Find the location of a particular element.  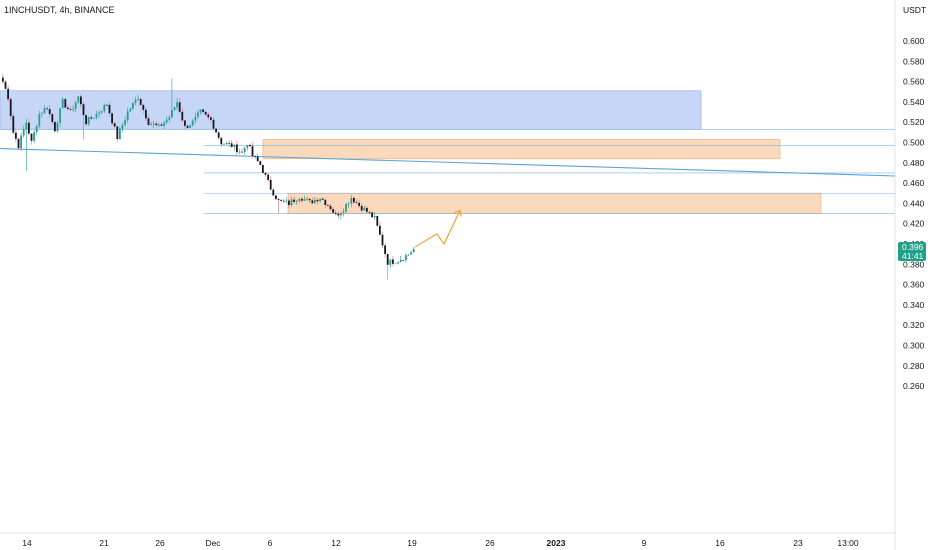

projection-arrow is located at coordinates (437, 229).